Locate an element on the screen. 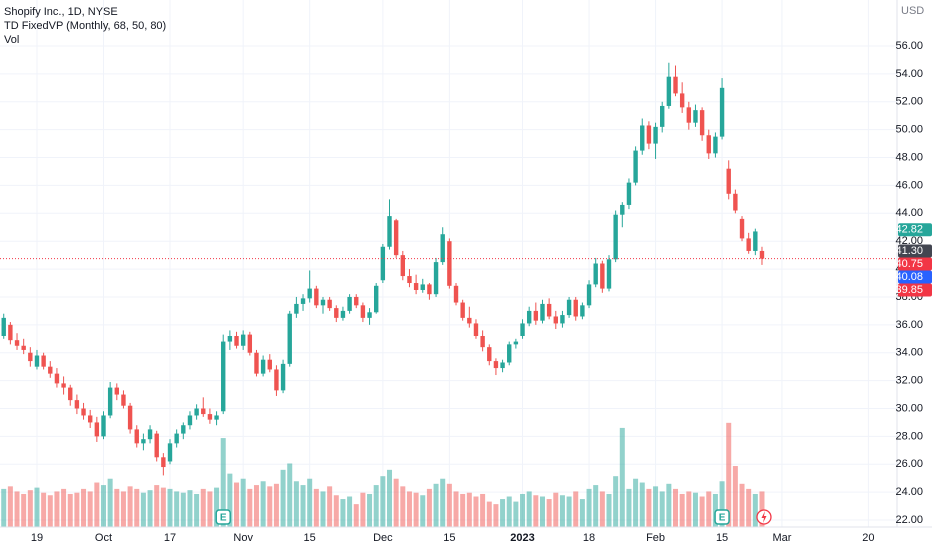 This screenshot has width=932, height=550. y-tick-label: 32.00 is located at coordinates (909, 381).